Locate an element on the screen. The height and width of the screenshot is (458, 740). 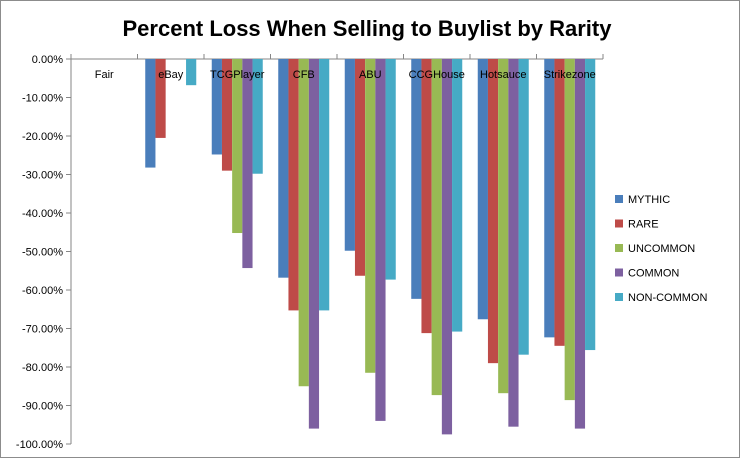
bar-rare-strikezone is located at coordinates (559, 202).